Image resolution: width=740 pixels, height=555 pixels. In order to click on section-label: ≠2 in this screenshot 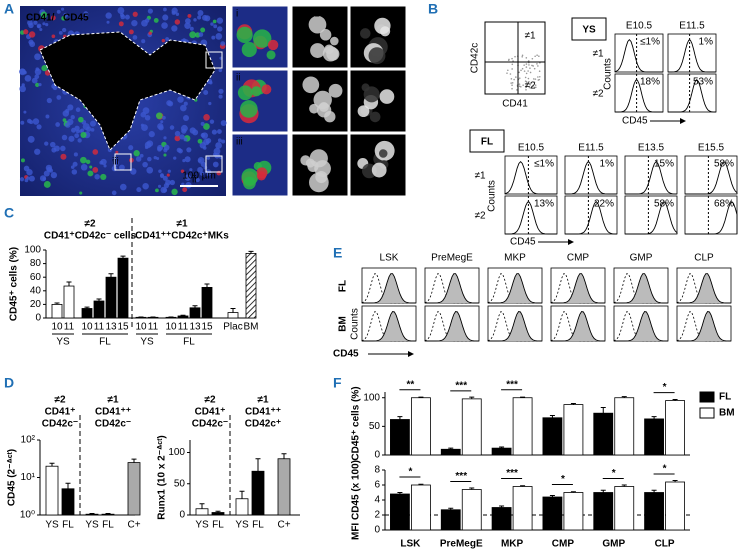, I will do `click(209, 400)`.